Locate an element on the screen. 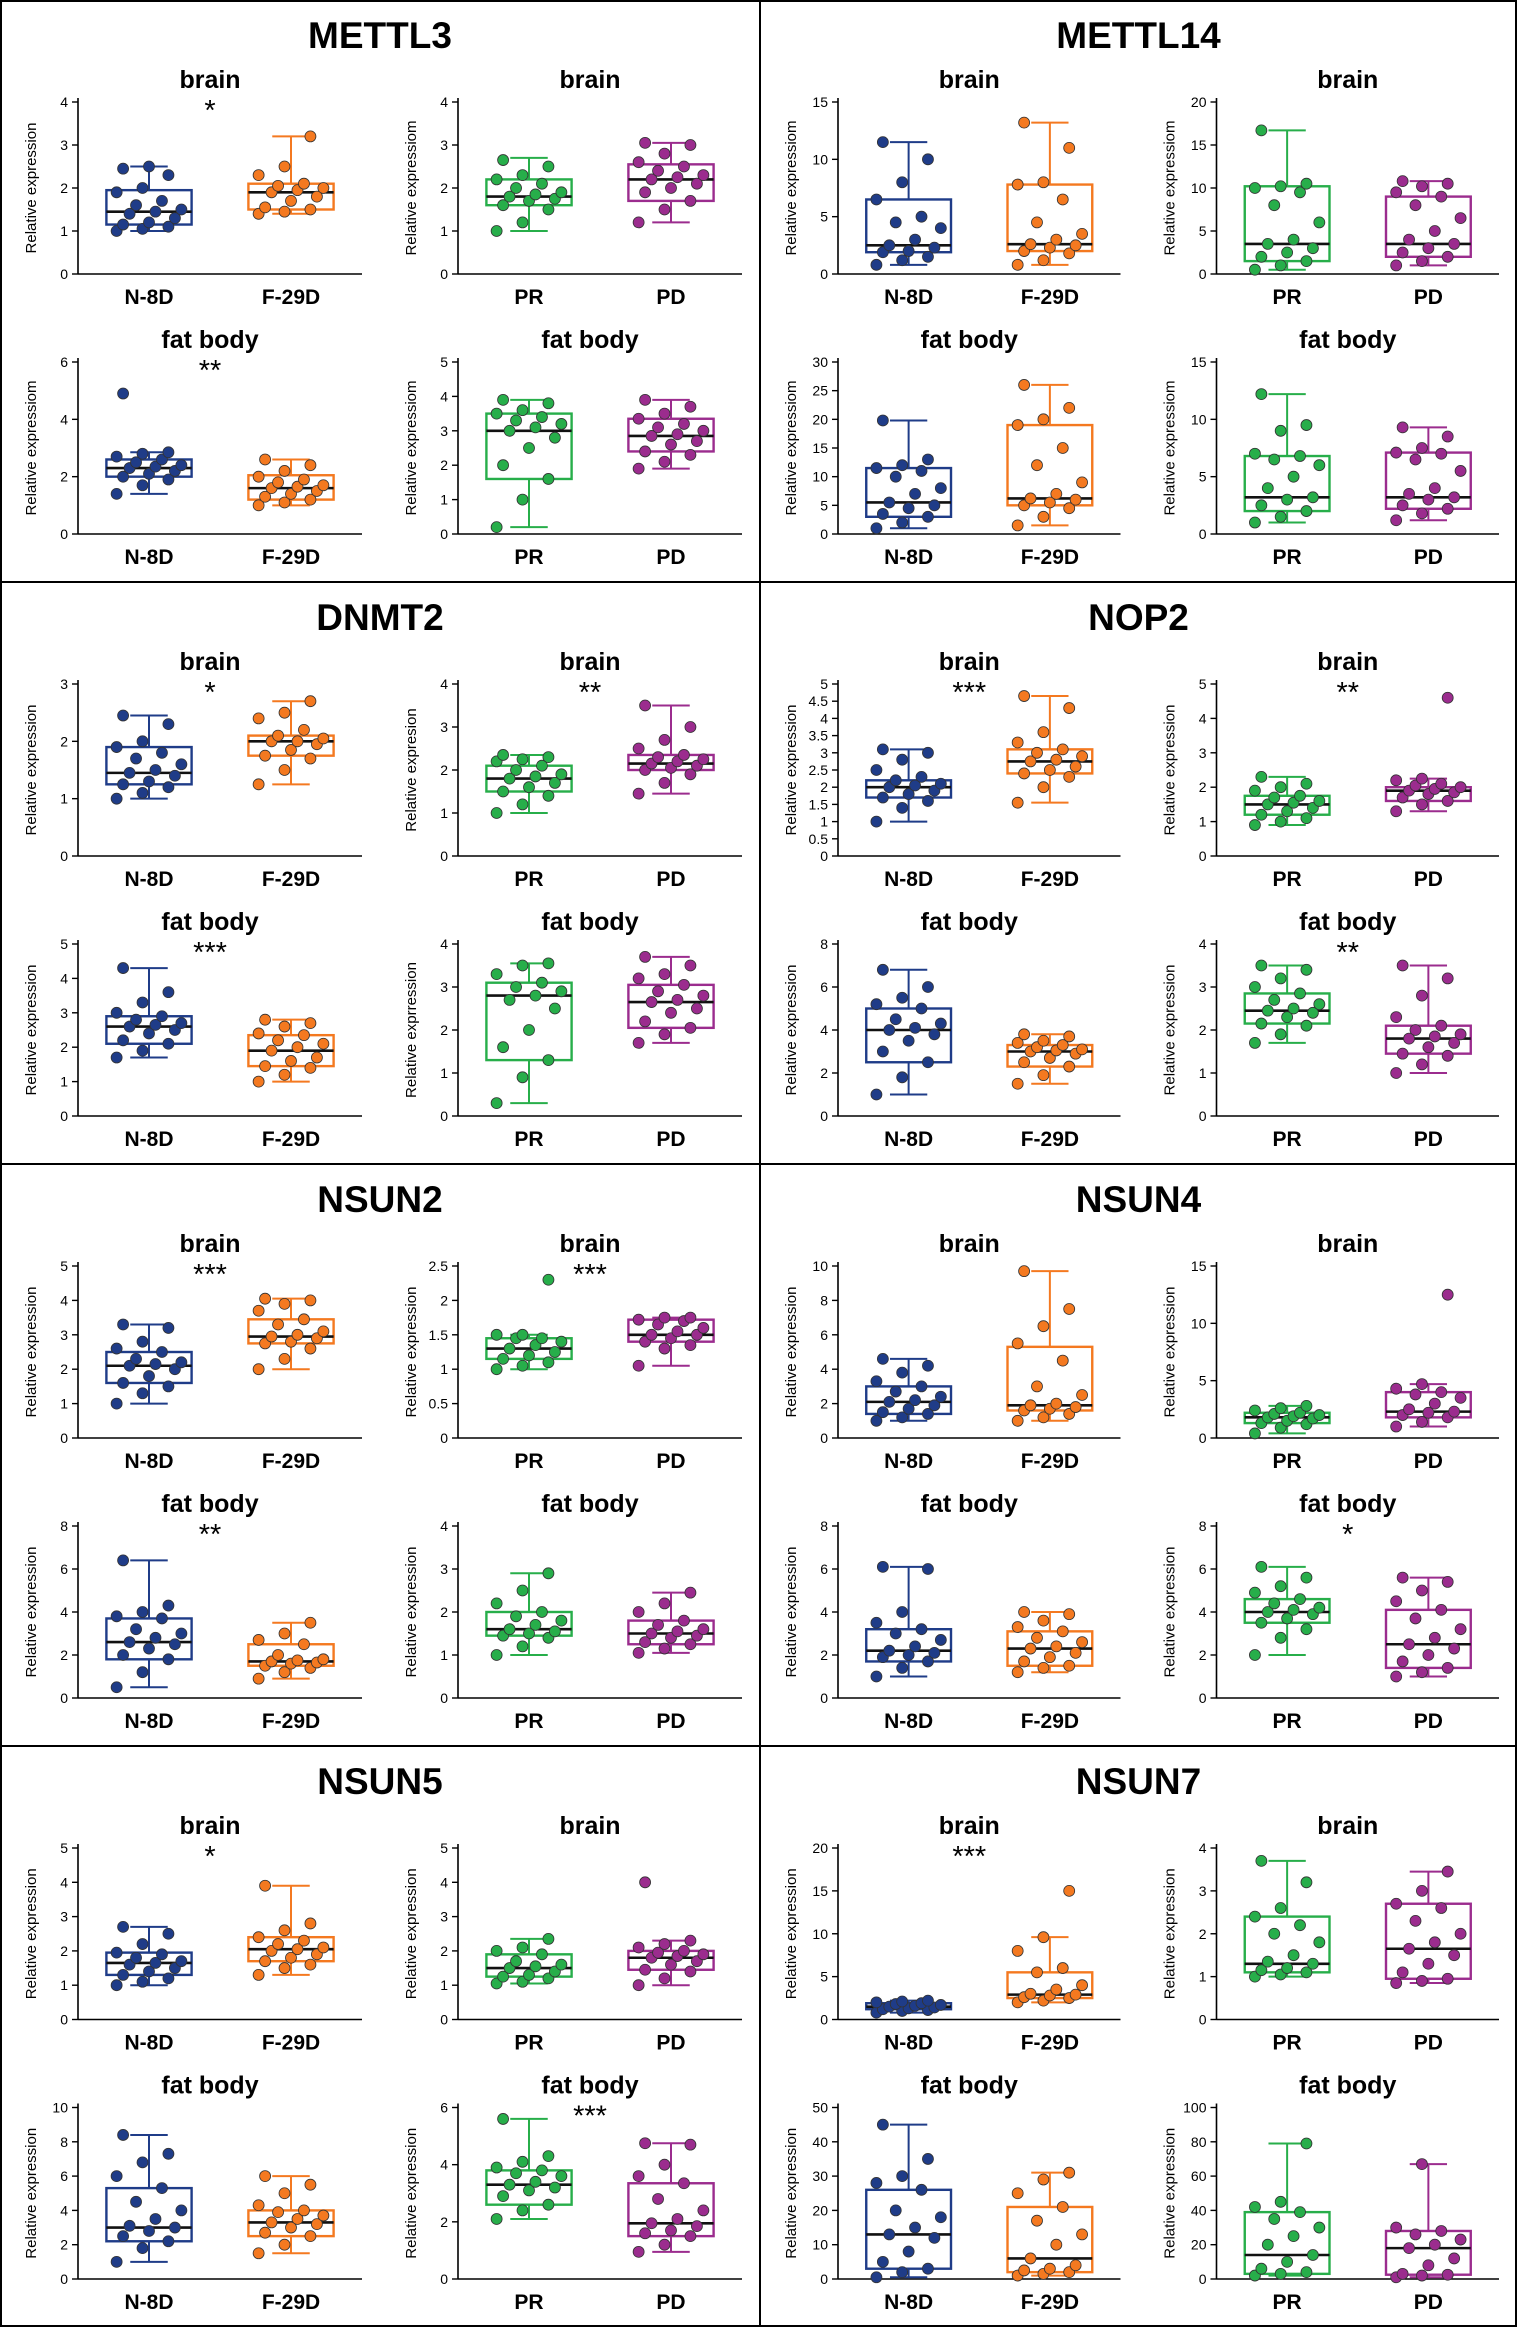  y-tick-label: 8 is located at coordinates (824, 944).